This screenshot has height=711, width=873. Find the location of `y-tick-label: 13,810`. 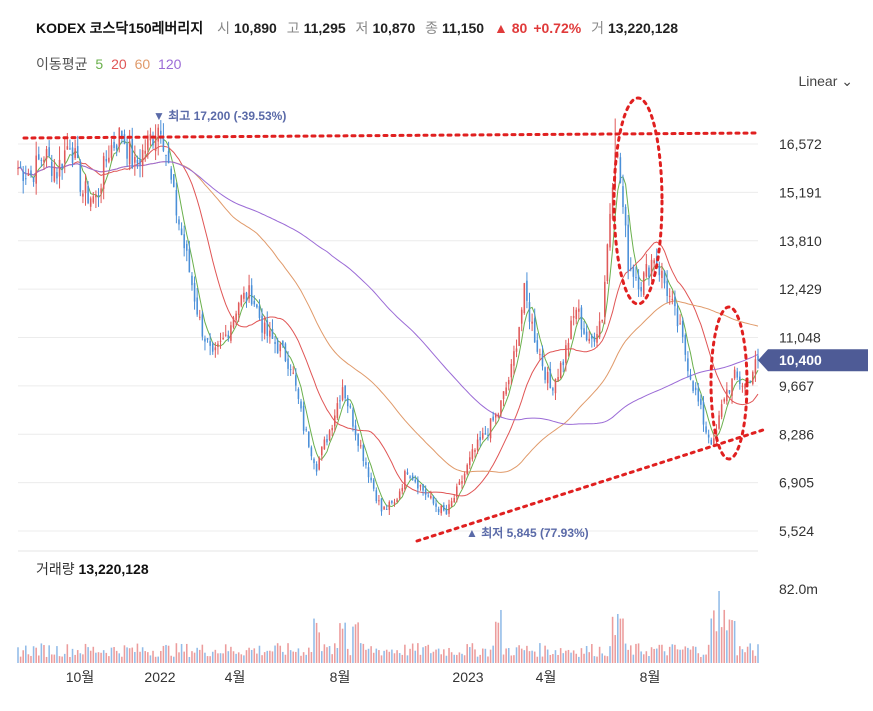

y-tick-label: 13,810 is located at coordinates (800, 241).